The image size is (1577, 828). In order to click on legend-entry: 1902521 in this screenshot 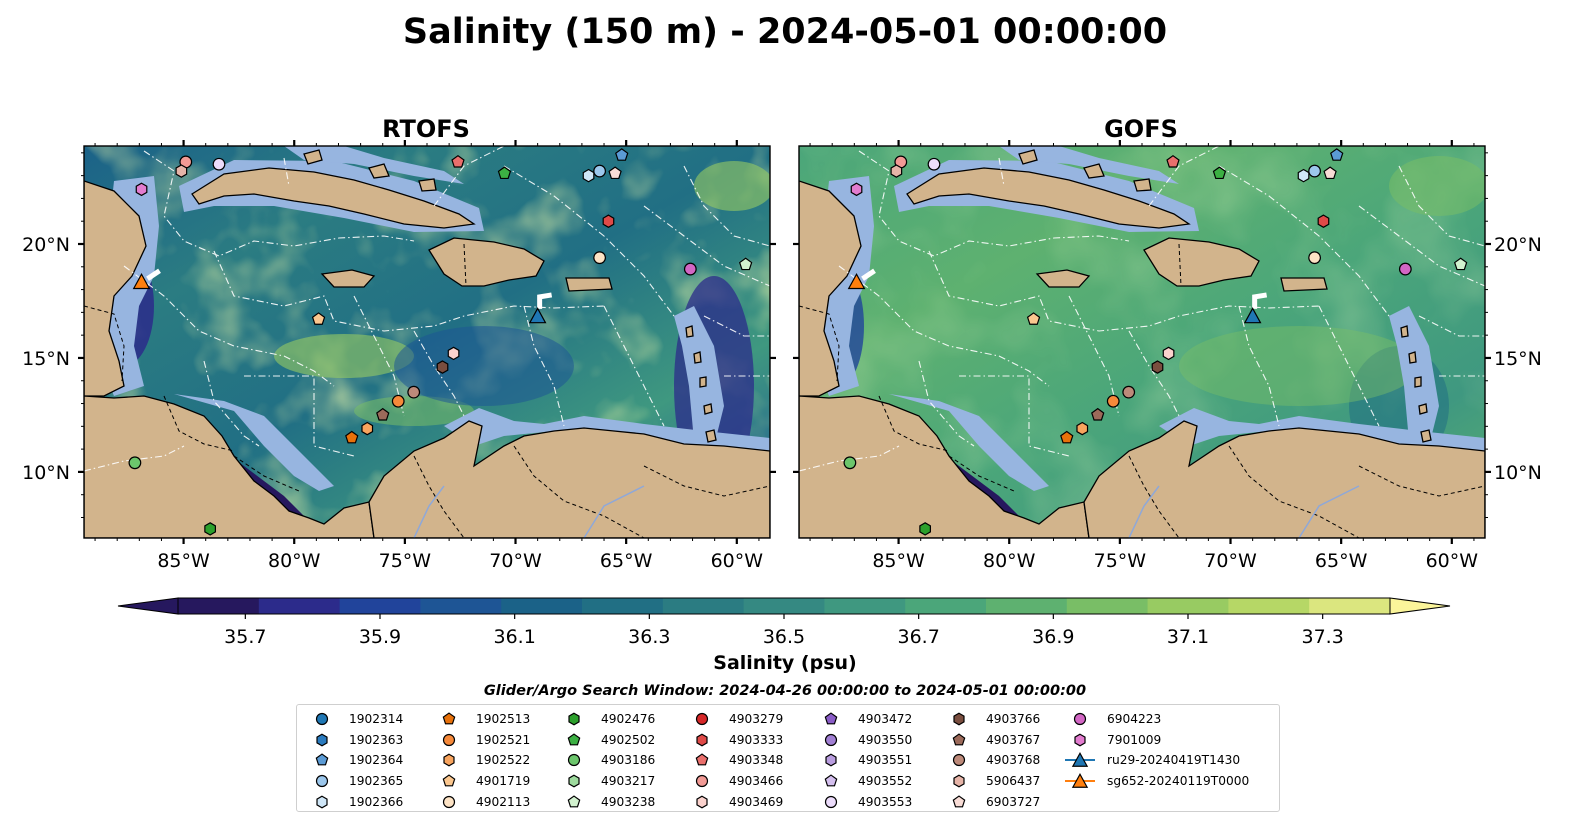, I will do `click(482, 740)`.